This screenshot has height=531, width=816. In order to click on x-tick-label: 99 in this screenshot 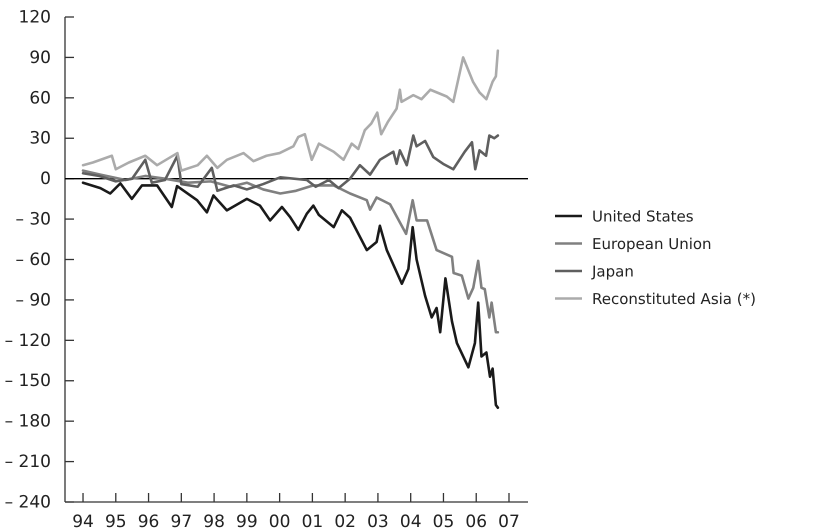, I will do `click(247, 521)`.